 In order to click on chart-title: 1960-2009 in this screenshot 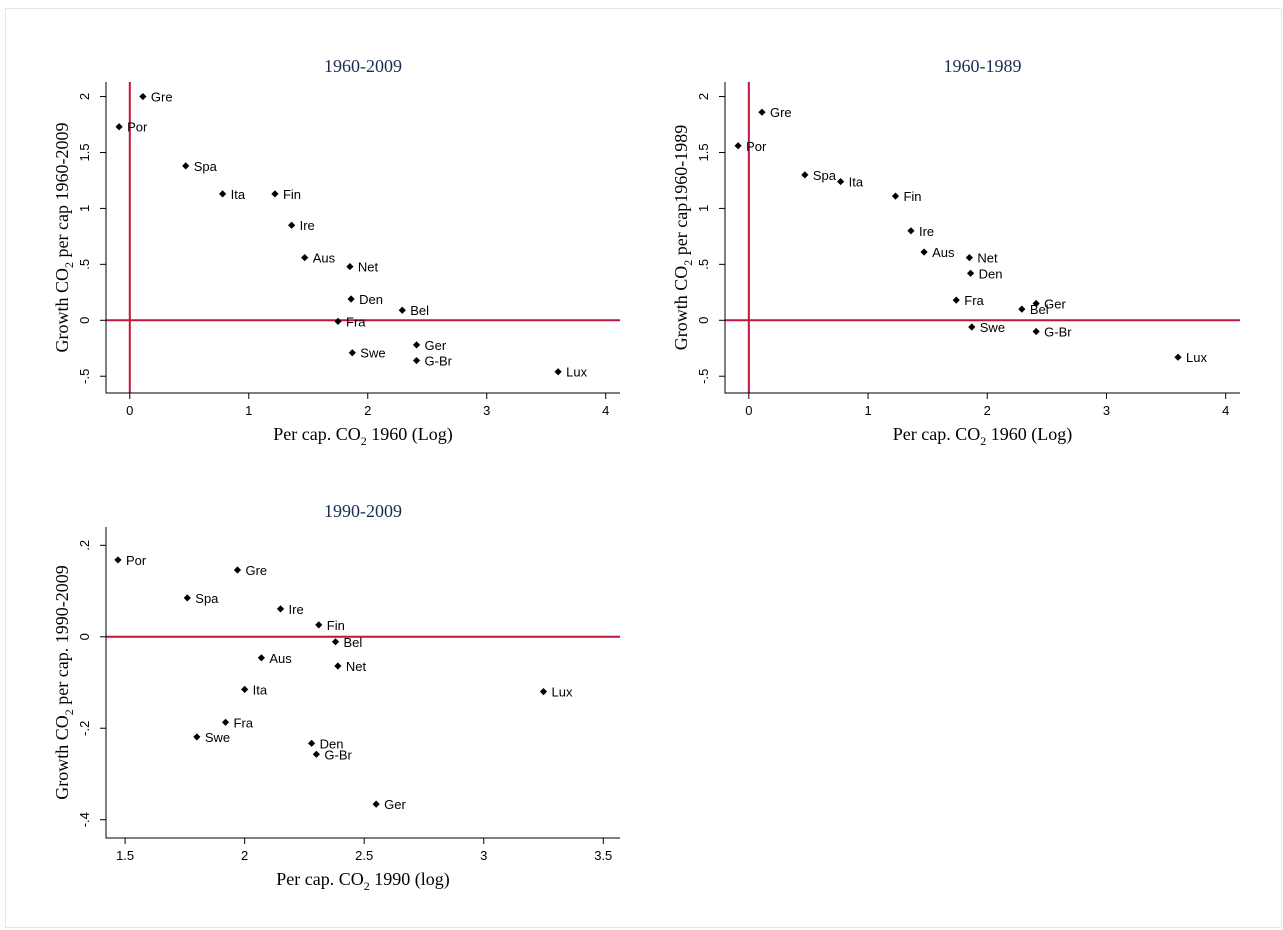, I will do `click(363, 66)`.